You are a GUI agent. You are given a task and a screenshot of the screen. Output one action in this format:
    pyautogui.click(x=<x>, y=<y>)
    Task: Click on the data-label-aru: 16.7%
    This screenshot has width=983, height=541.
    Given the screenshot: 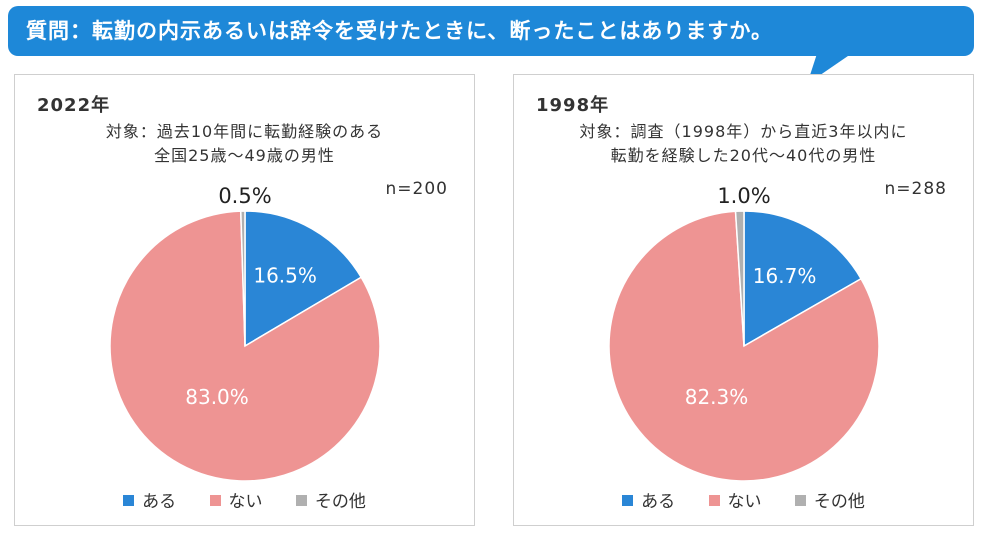 What is the action you would take?
    pyautogui.click(x=785, y=276)
    